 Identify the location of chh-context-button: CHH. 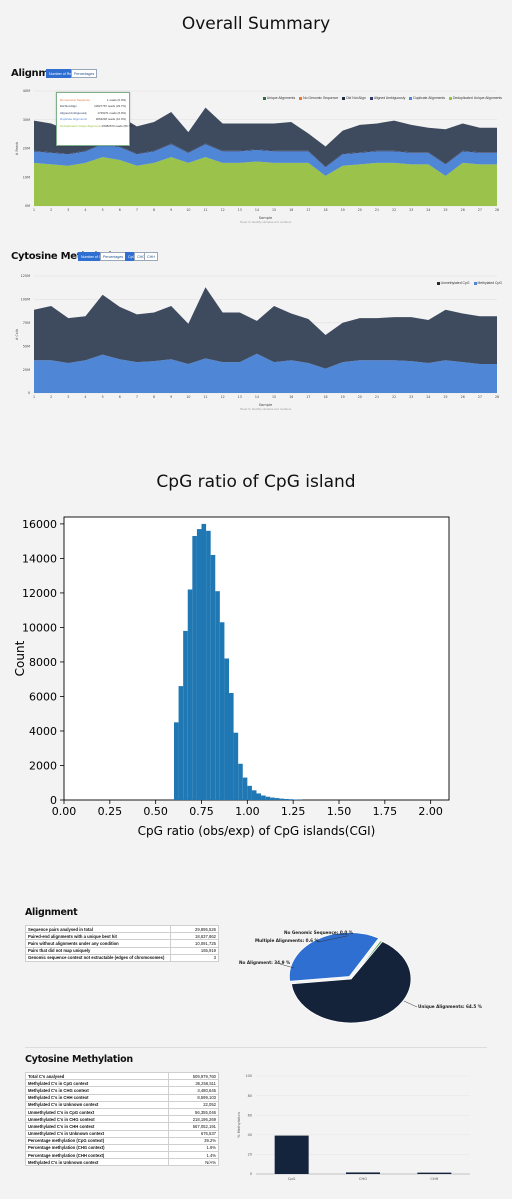
(151, 256).